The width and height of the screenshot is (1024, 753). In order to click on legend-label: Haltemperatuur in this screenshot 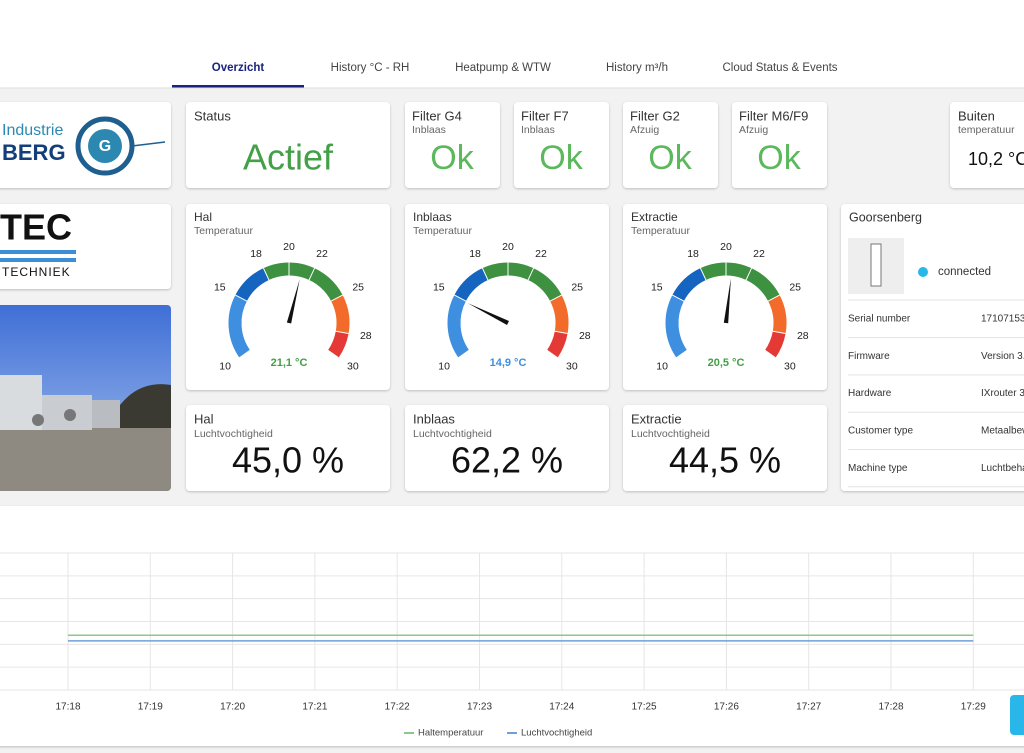, I will do `click(450, 733)`.